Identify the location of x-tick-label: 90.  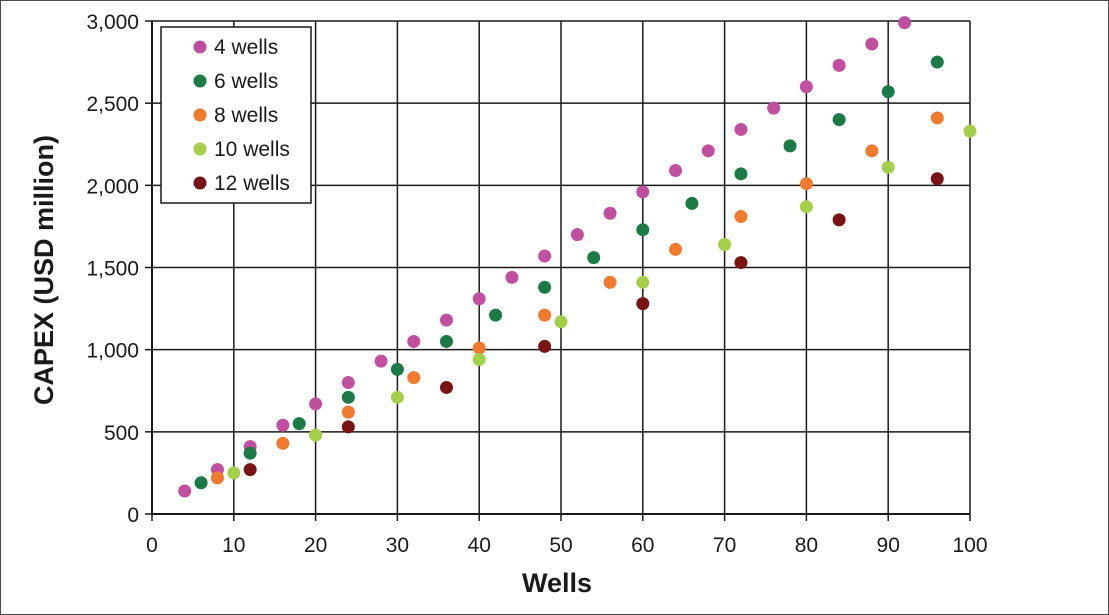
(888, 545).